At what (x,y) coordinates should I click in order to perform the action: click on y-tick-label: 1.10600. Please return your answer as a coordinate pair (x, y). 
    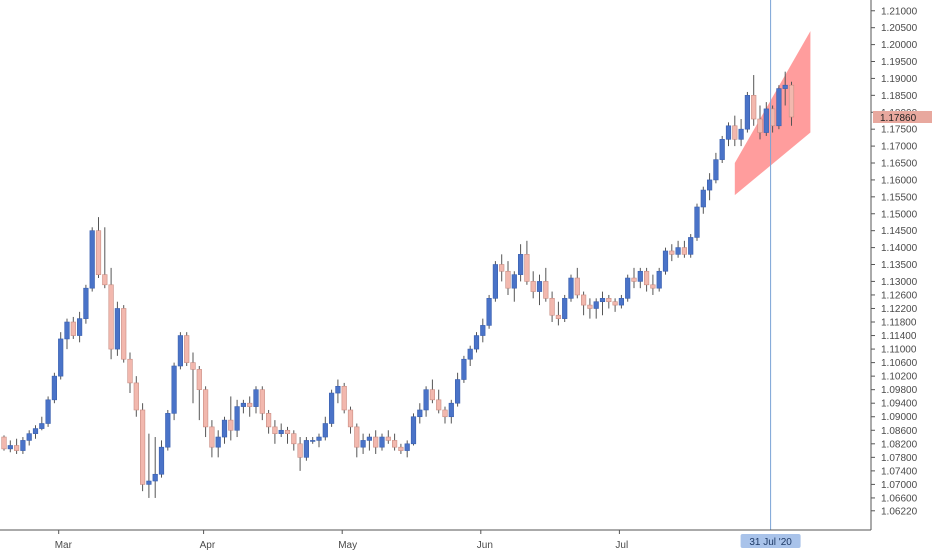
    Looking at the image, I should click on (899, 363).